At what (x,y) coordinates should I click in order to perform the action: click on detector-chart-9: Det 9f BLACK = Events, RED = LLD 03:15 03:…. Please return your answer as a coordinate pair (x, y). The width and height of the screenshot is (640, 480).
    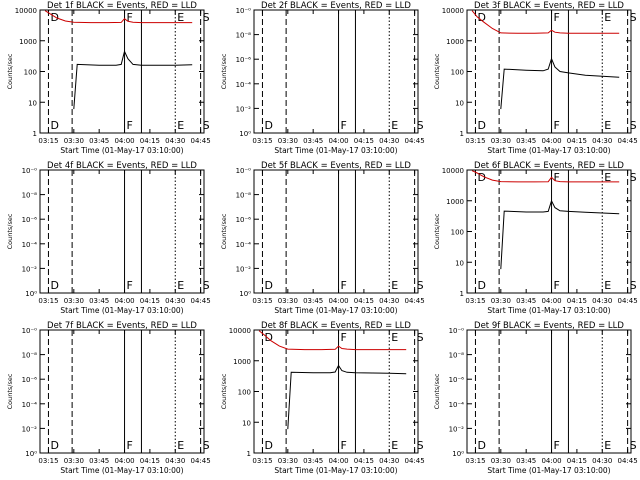
    Looking at the image, I should click on (535, 398).